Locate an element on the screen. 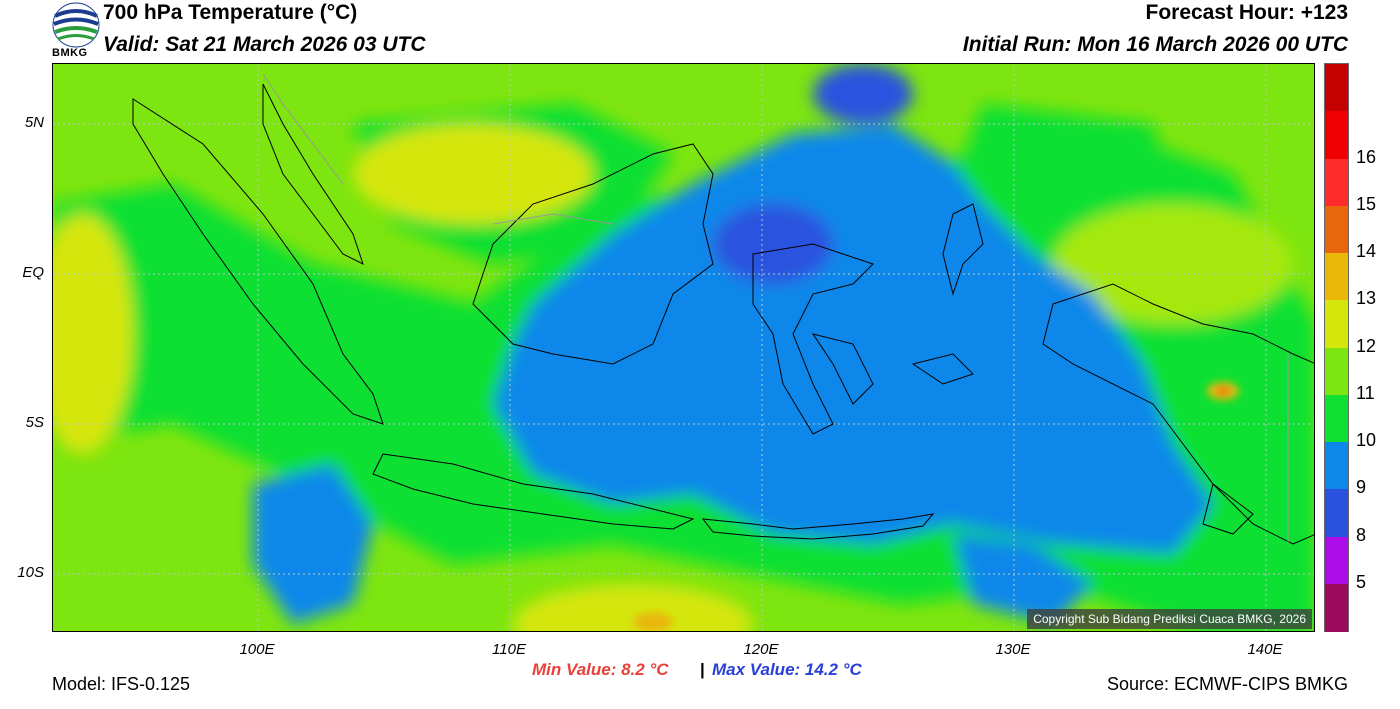 This screenshot has width=1400, height=709. colorbar is located at coordinates (1336, 347).